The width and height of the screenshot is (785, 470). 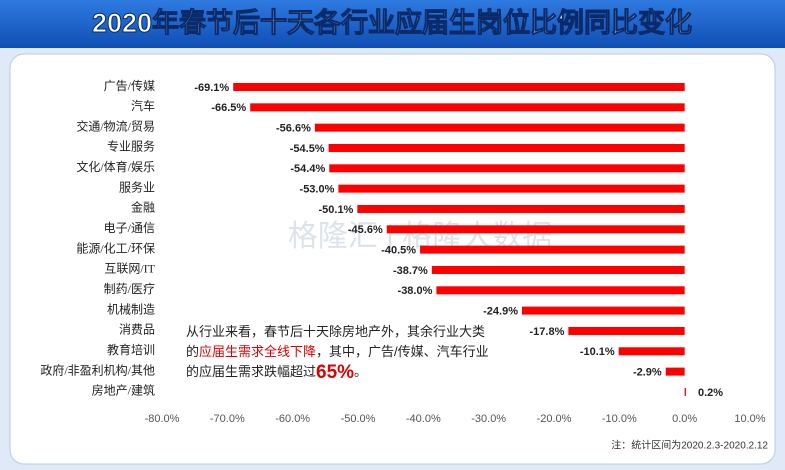 What do you see at coordinates (129, 269) in the screenshot?
I see `y-tick-label: 互联网/IT` at bounding box center [129, 269].